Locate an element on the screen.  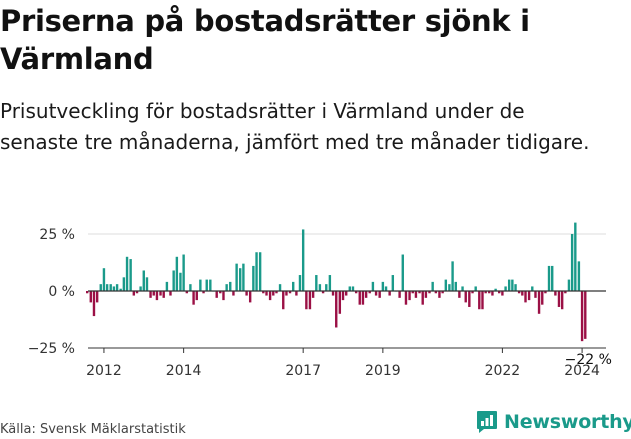
x-tick-label: 2014 is located at coordinates (184, 371).